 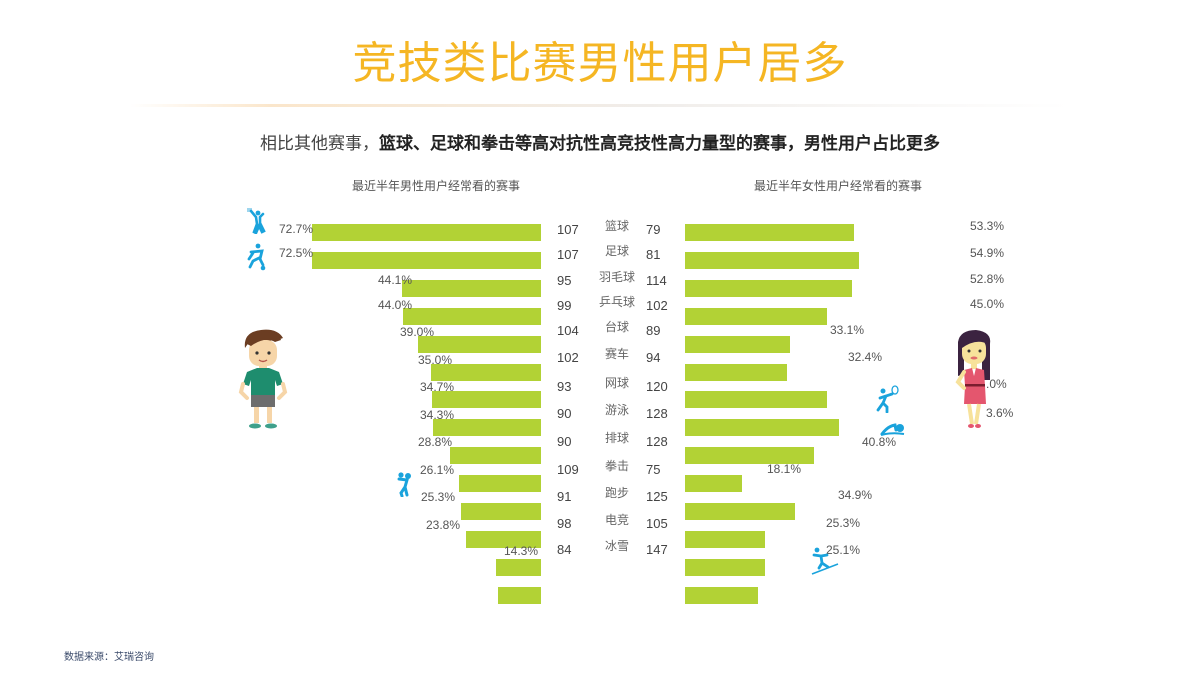 I want to click on female-pct-label: 53.3%, so click(x=987, y=226).